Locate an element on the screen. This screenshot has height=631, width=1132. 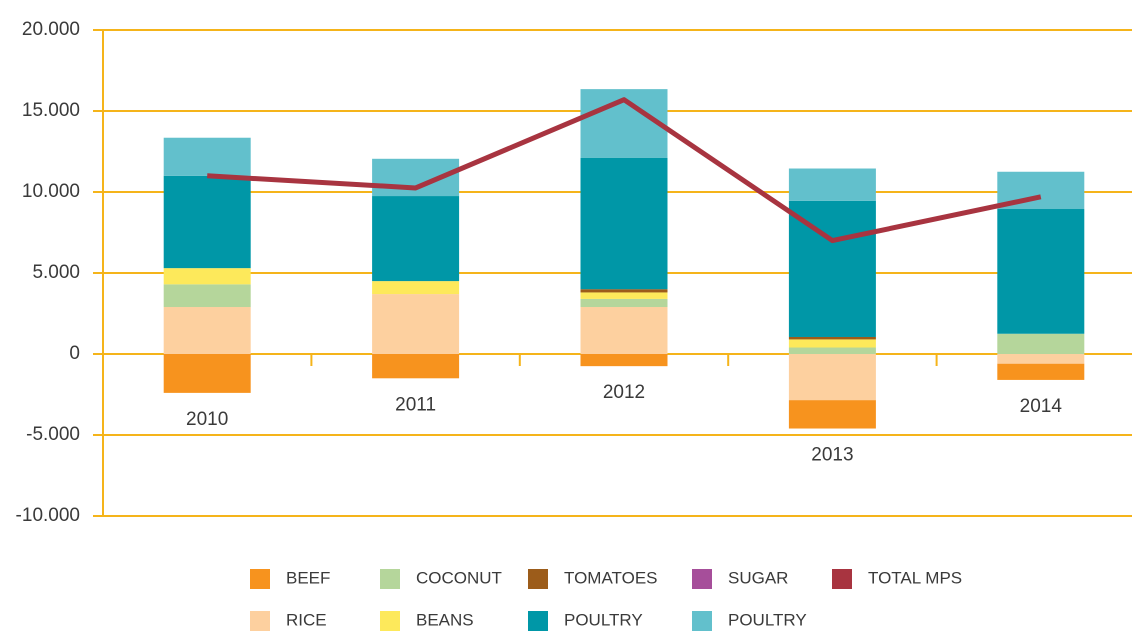
legend-label: RICE is located at coordinates (306, 619).